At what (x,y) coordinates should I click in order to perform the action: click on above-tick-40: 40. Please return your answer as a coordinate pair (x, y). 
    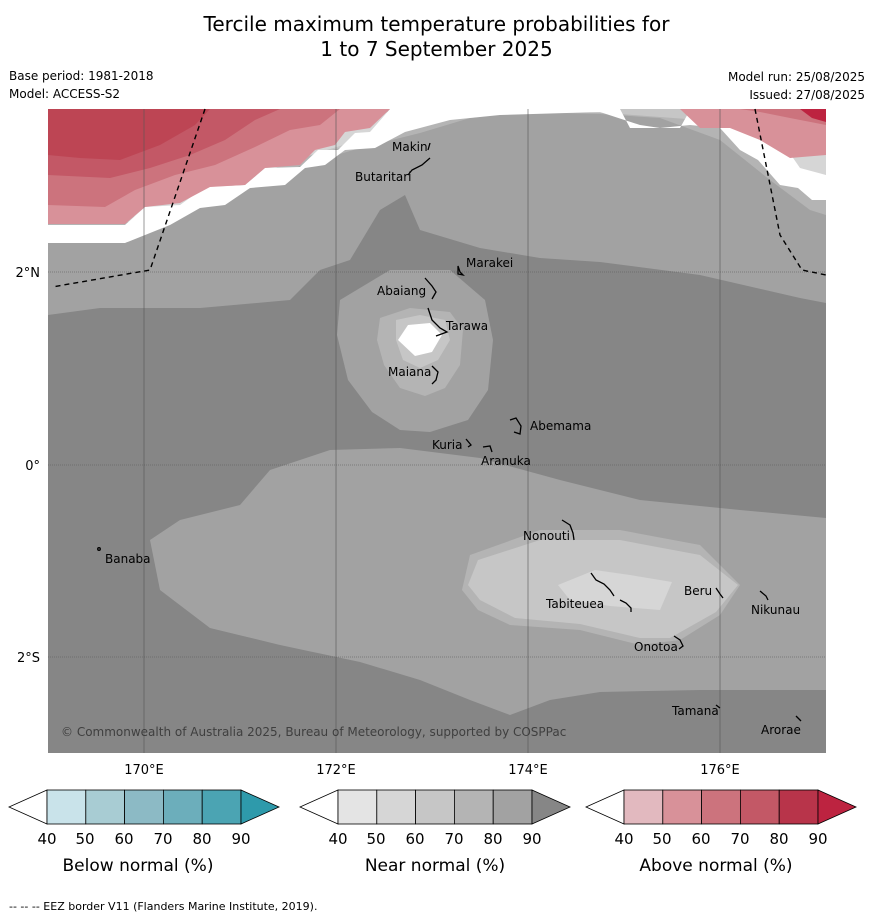
    Looking at the image, I should click on (623, 839).